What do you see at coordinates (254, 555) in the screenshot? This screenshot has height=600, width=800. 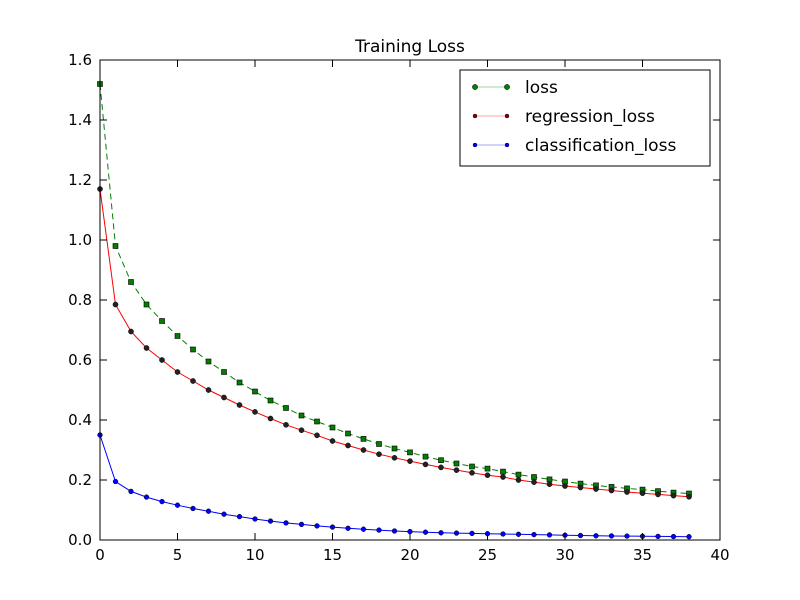 I see `x-tick-label: 10` at bounding box center [254, 555].